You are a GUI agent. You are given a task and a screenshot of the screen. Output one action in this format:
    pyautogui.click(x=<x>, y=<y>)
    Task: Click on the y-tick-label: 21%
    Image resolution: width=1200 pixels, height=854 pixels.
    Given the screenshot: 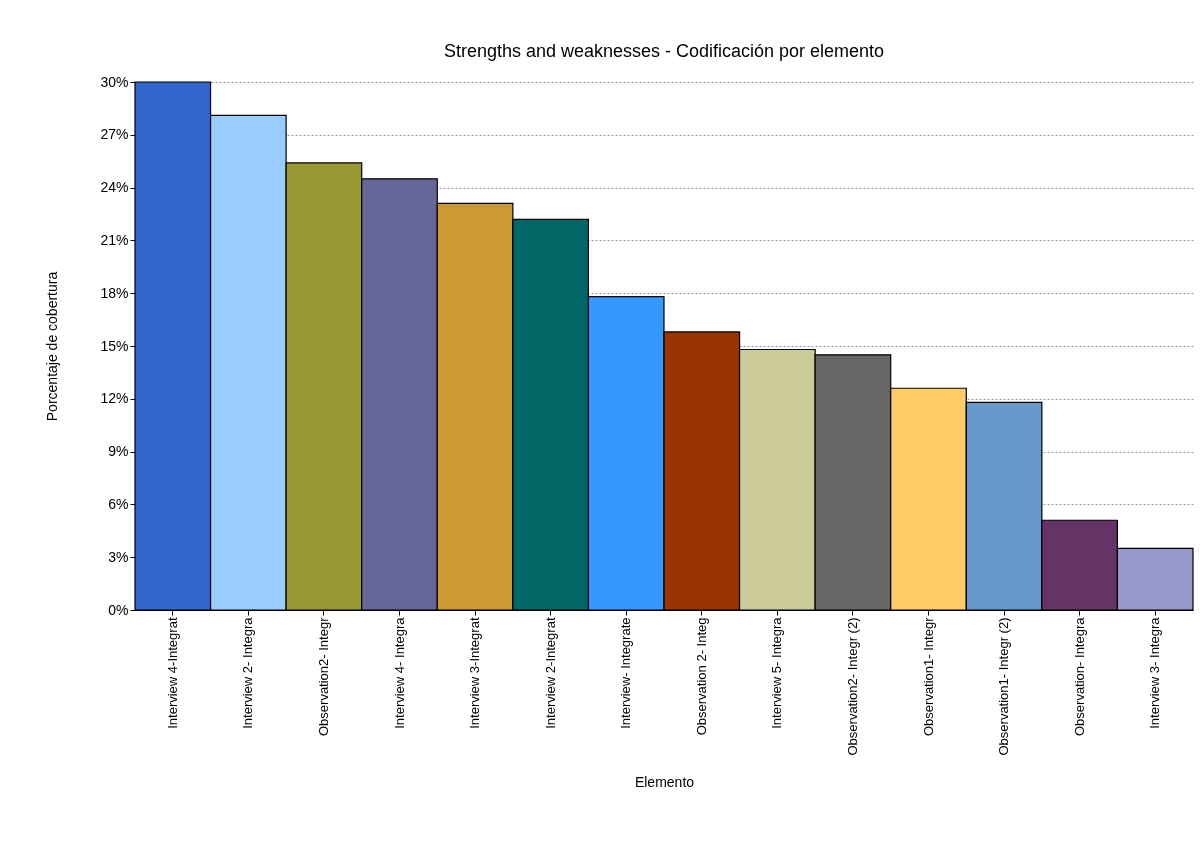 What is the action you would take?
    pyautogui.click(x=114, y=239)
    